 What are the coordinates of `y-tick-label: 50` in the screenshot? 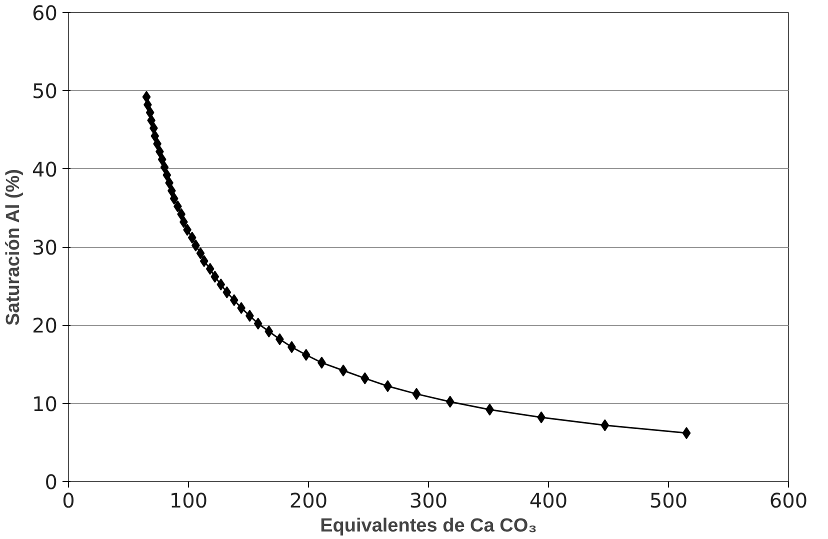 It's located at (45, 91).